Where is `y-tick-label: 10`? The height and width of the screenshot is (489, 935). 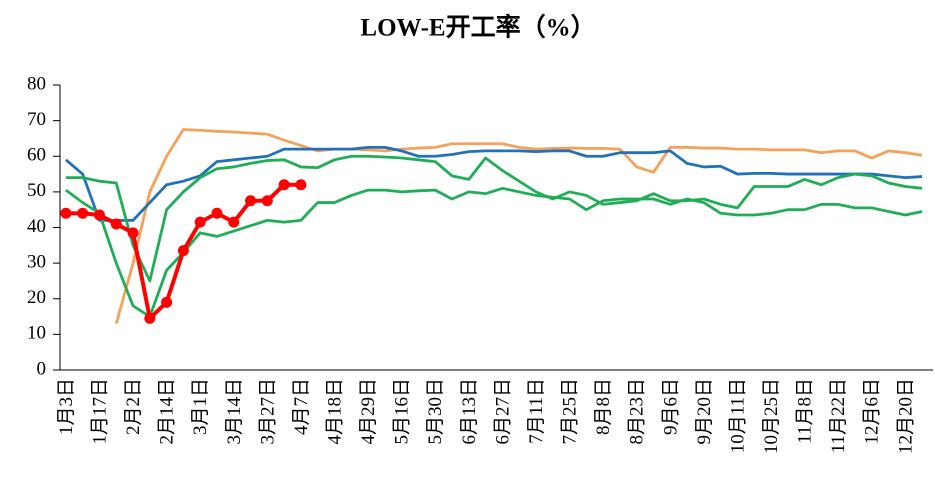 y-tick-label: 10 is located at coordinates (36, 333).